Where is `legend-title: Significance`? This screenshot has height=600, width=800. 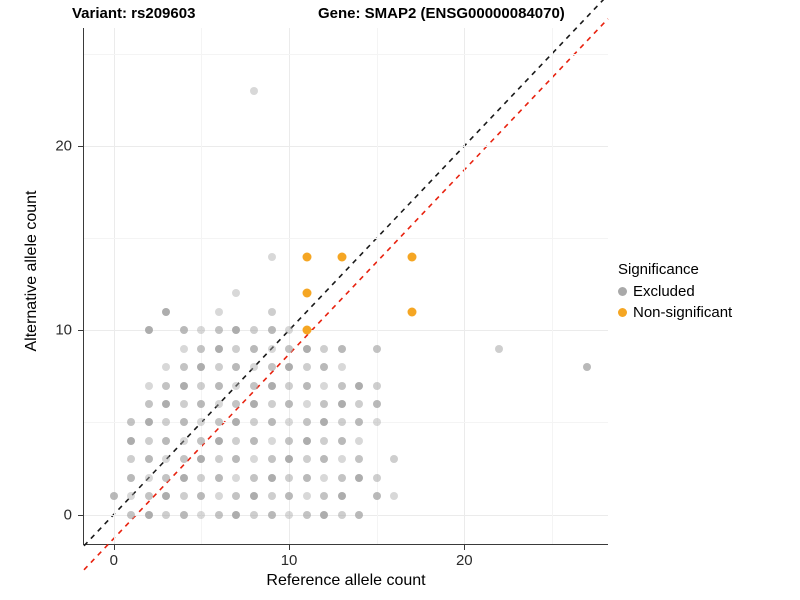 legend-title: Significance is located at coordinates (658, 269).